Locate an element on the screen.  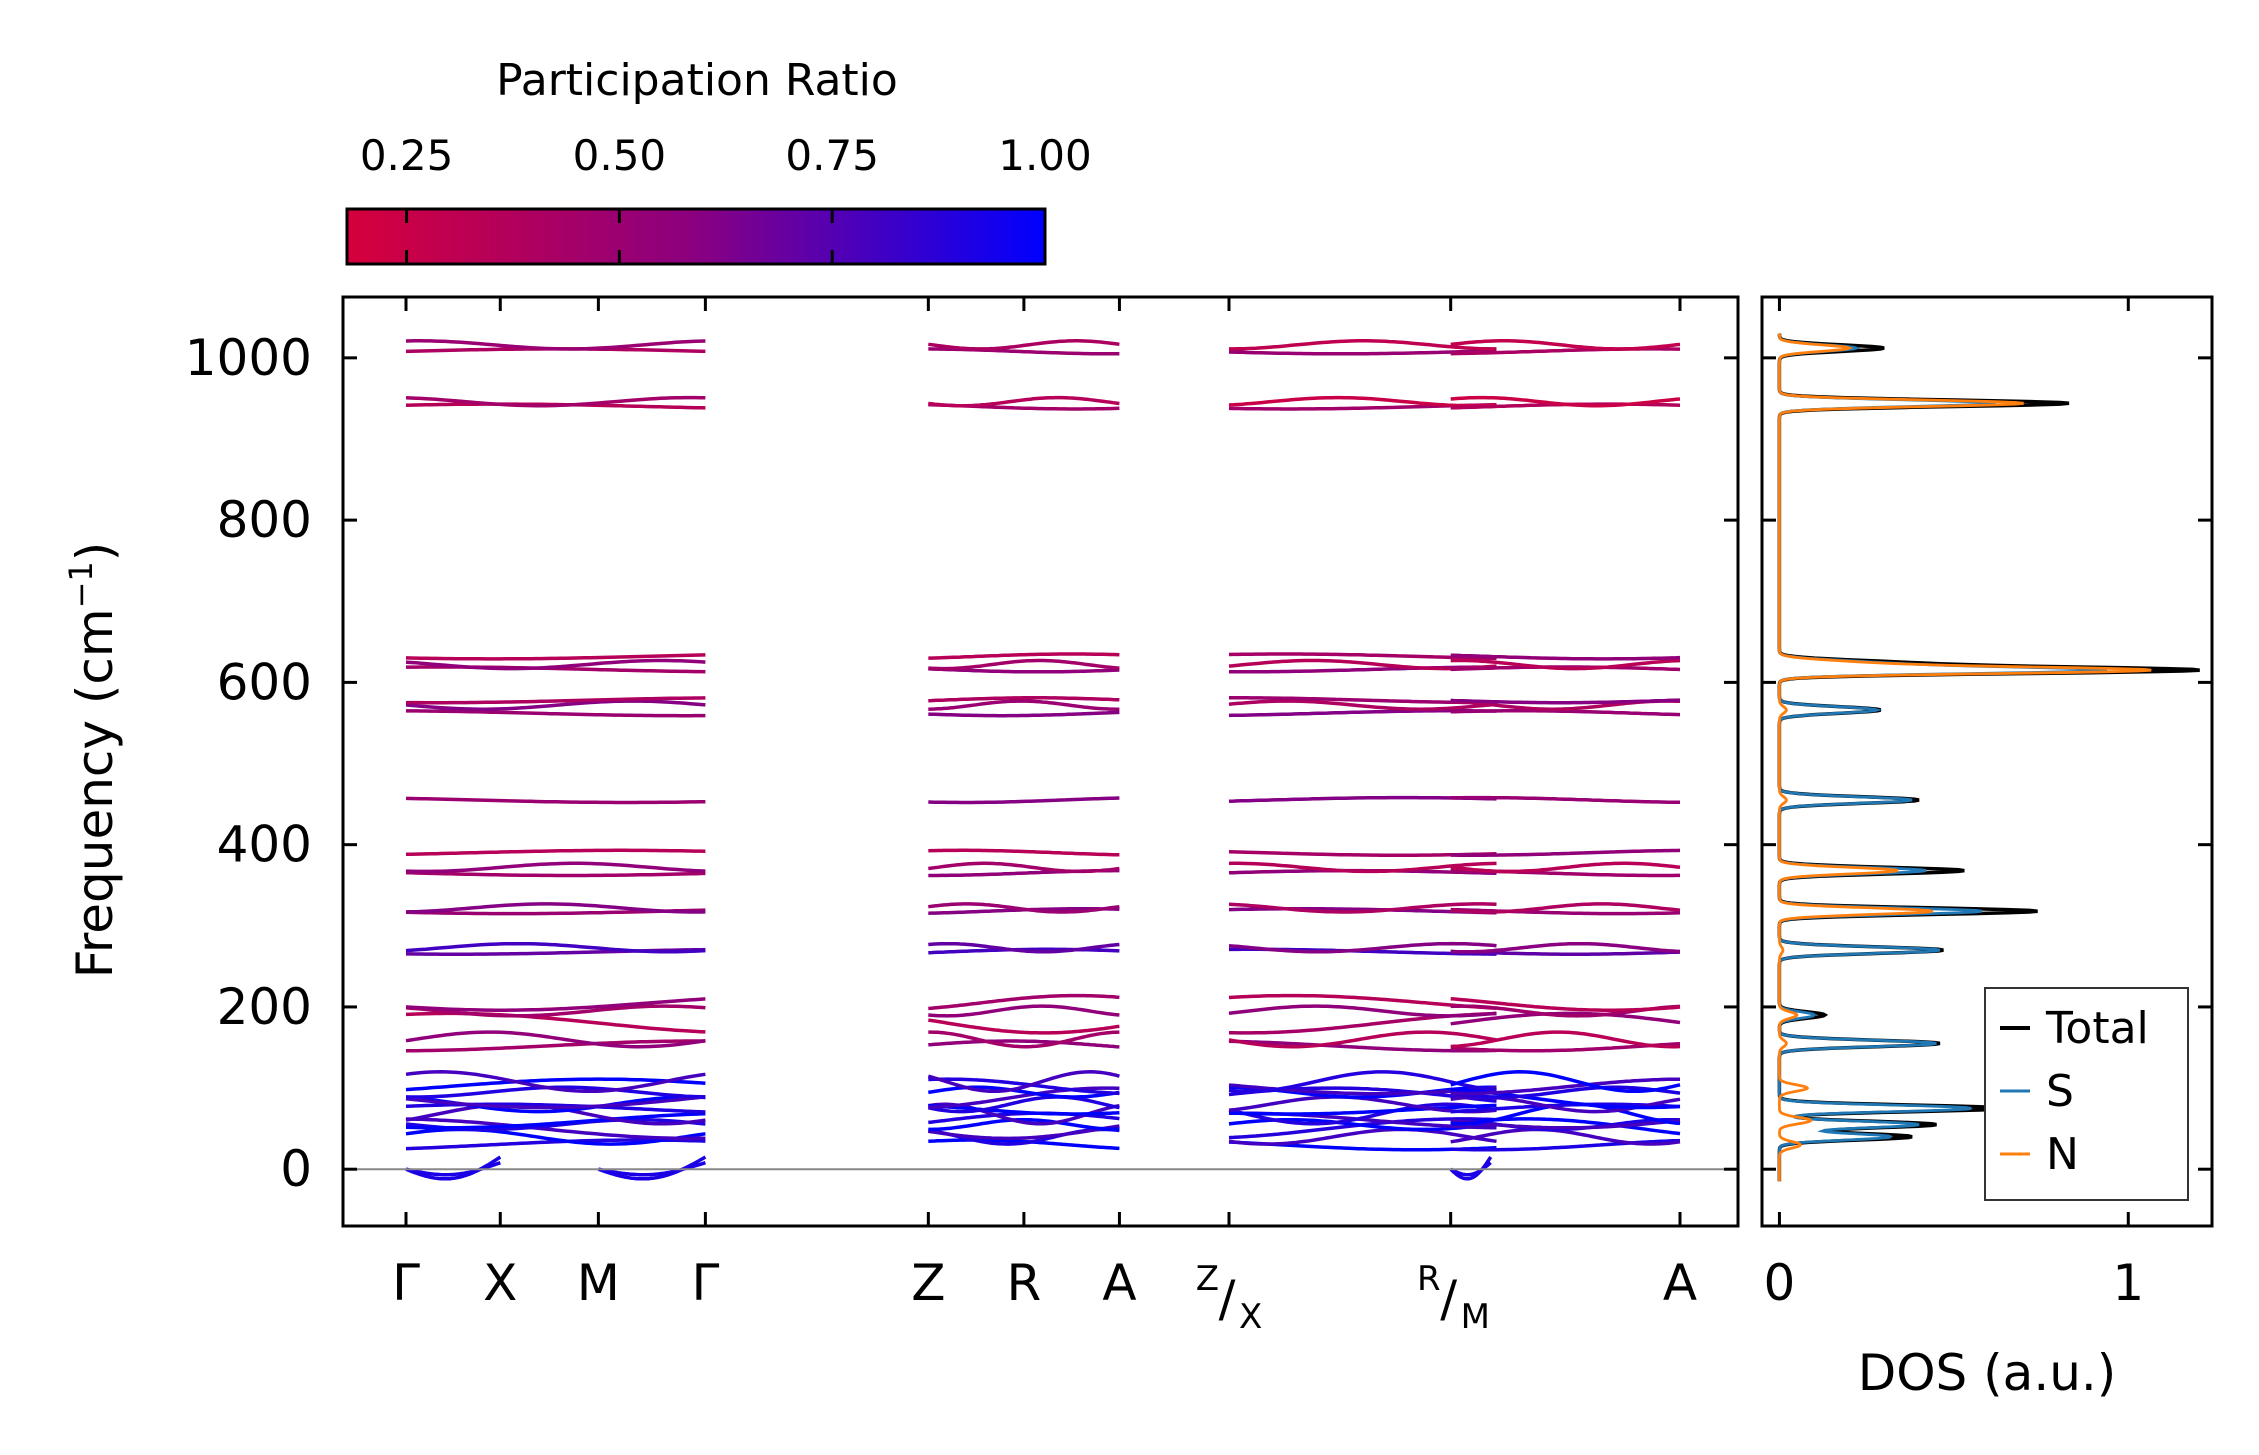
kpoint-label: M is located at coordinates (598, 1283).